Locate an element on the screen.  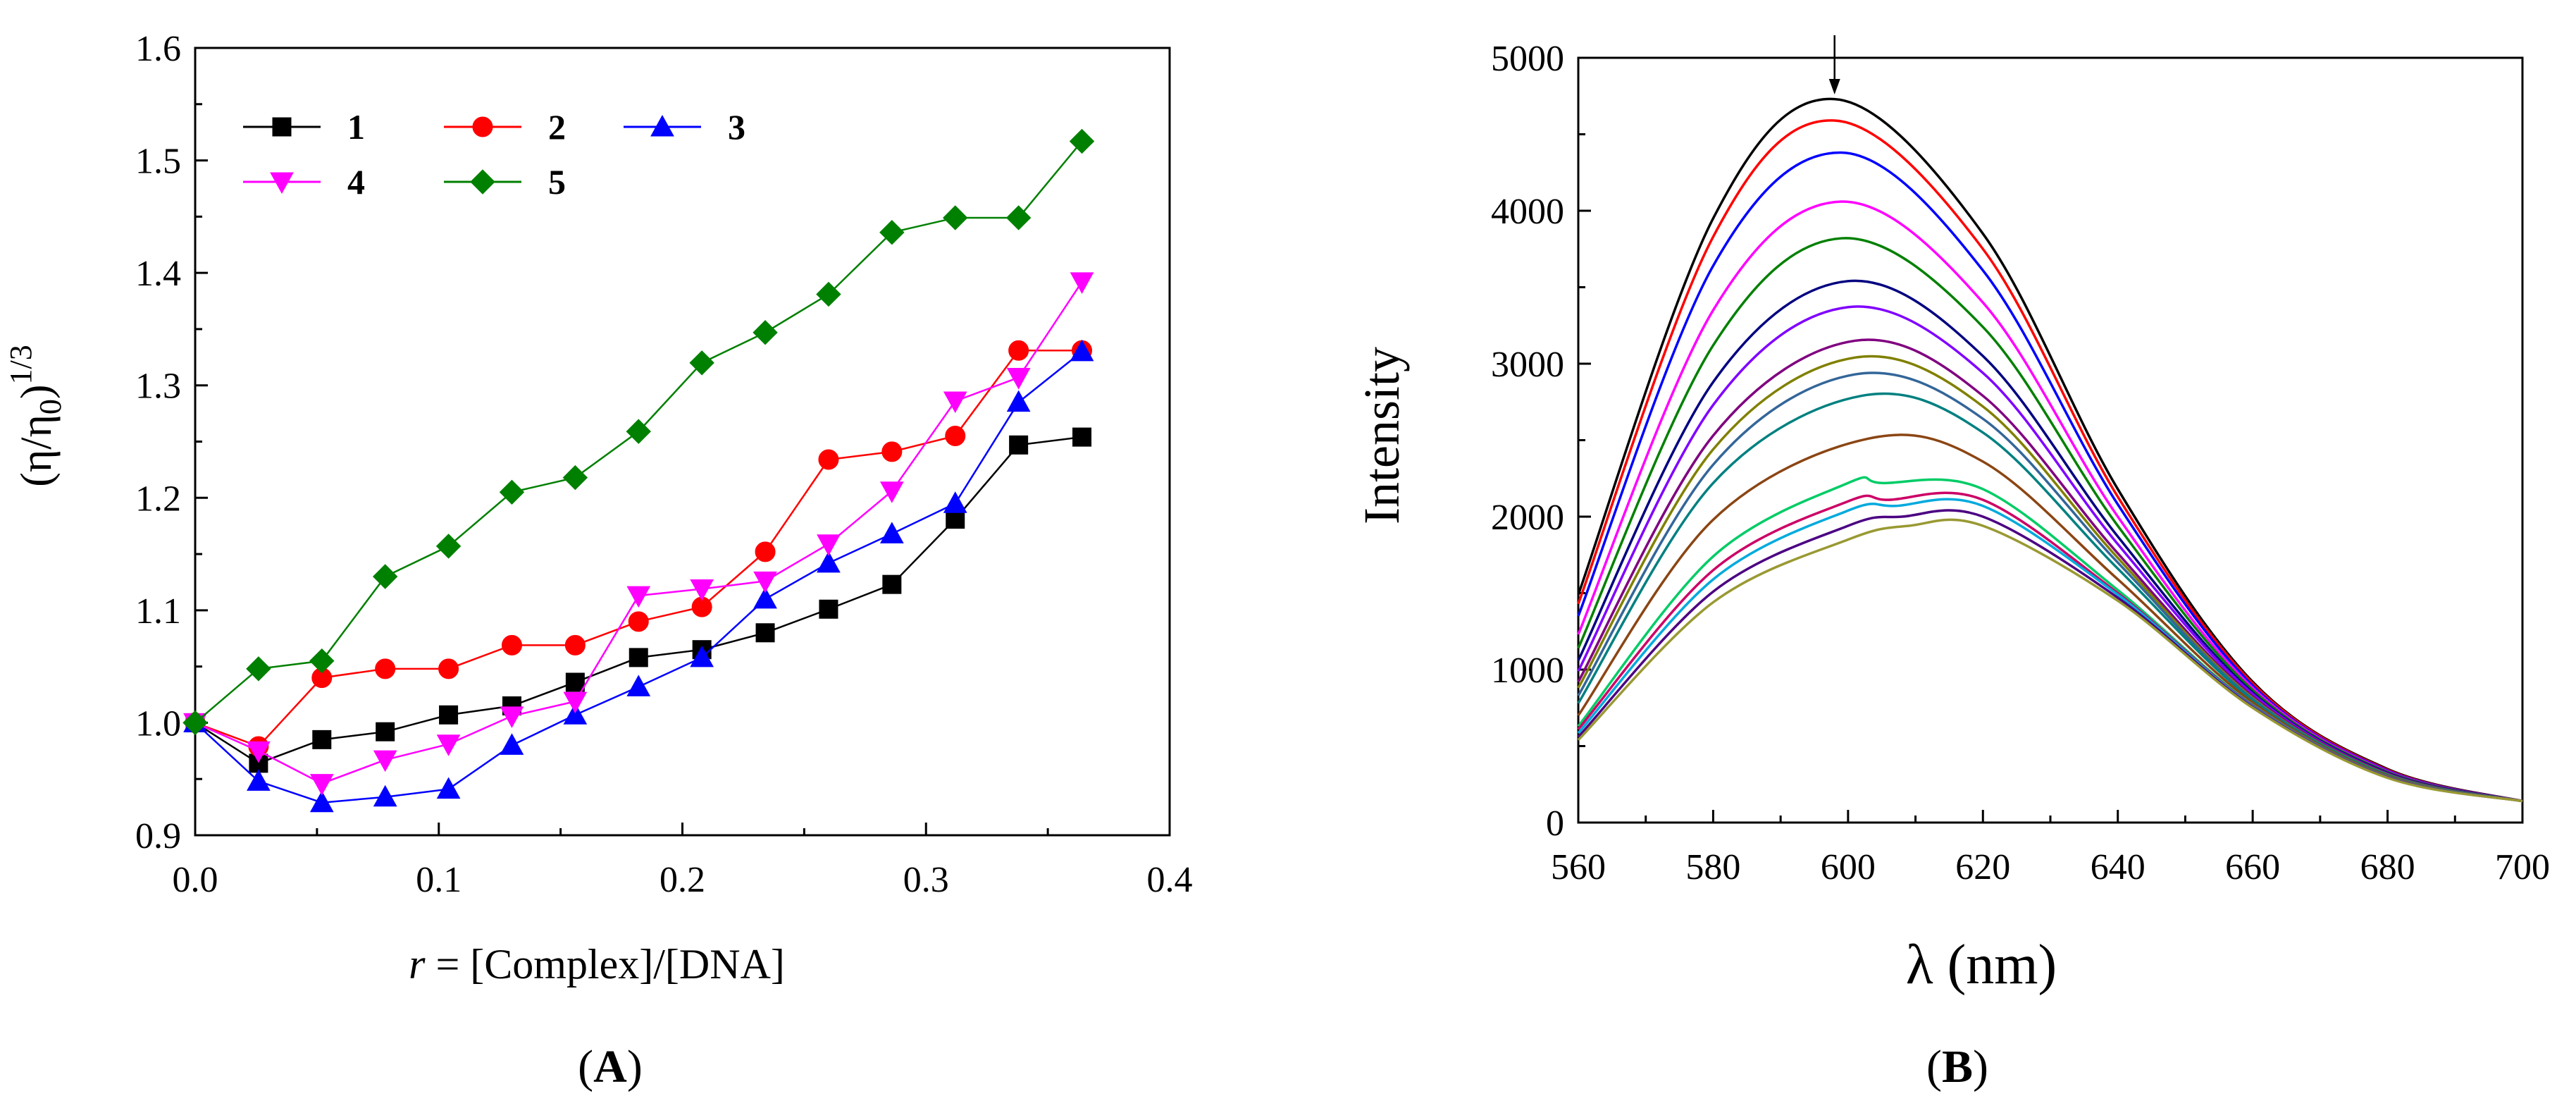
panel-a-y-axis-label: (η/η0)1/3 is located at coordinates (36, 416).